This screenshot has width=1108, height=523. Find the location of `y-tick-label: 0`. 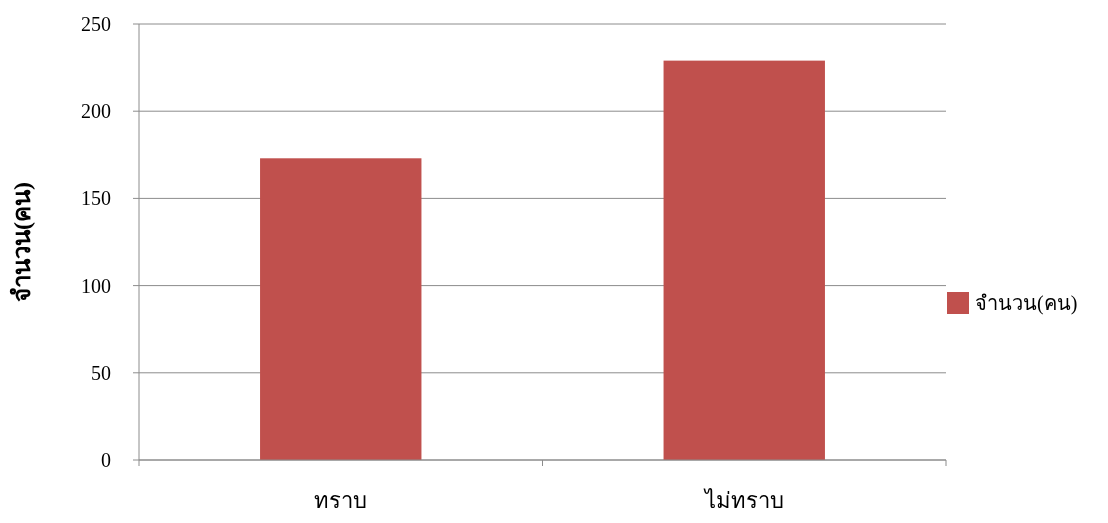

y-tick-label: 0 is located at coordinates (106, 460).